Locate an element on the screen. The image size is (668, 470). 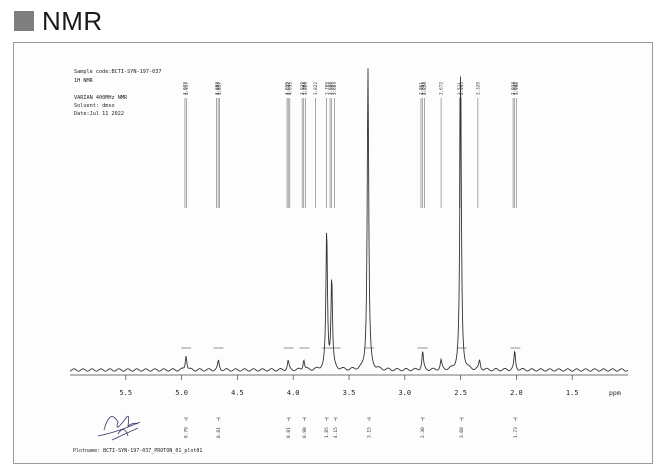
peak-label-text: 4.059 is located at coordinates (288, 88).